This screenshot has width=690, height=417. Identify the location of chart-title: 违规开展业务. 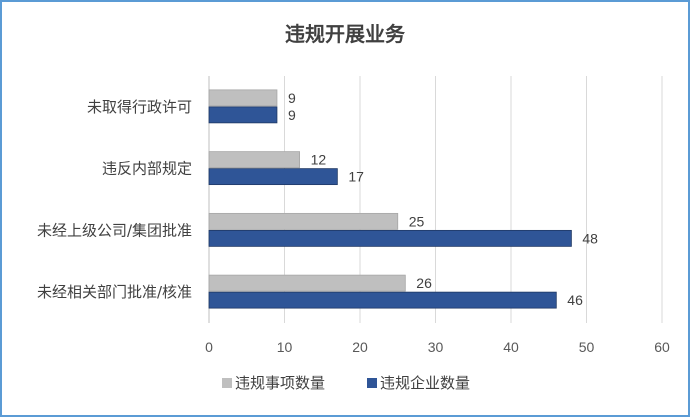
(345, 34).